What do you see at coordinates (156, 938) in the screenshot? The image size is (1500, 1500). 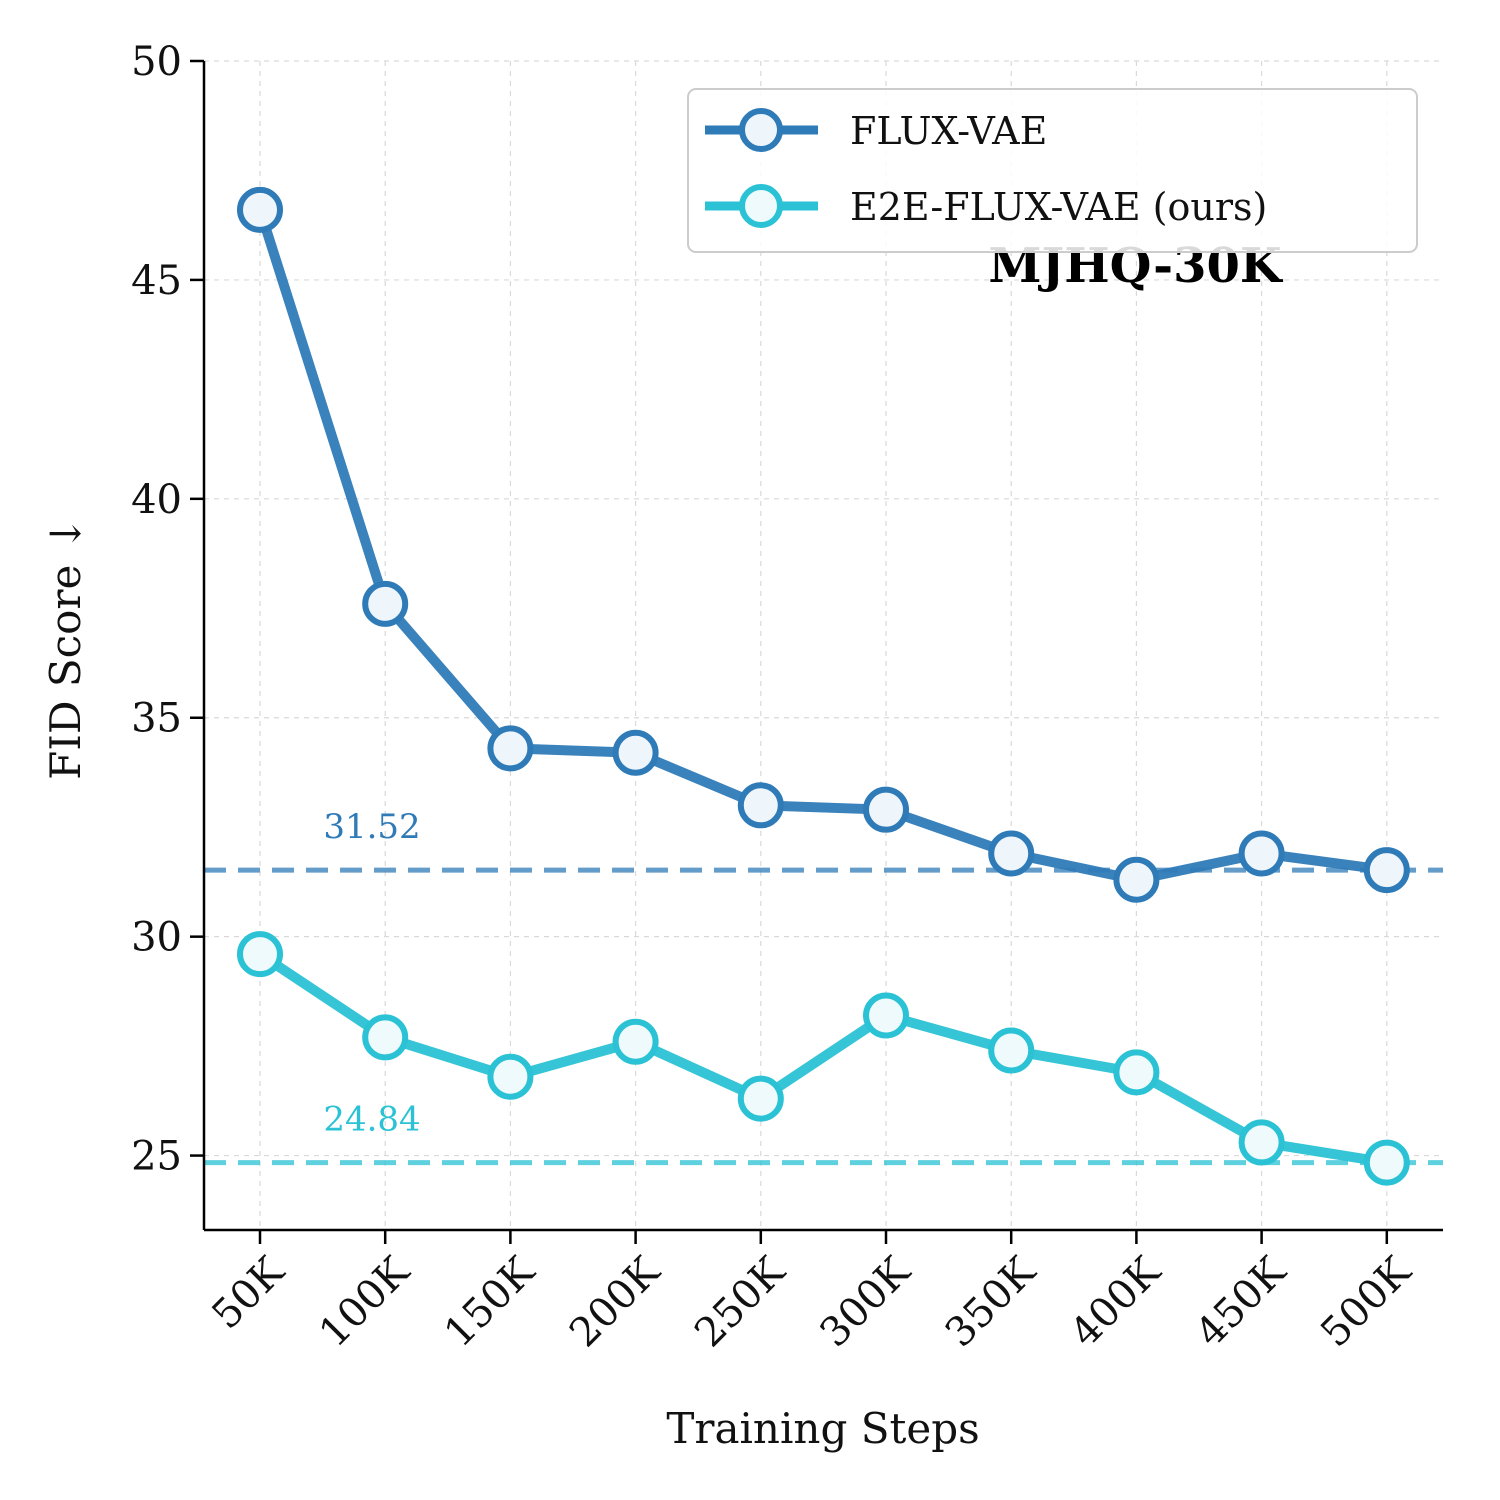 I see `y-tick-label: 30` at bounding box center [156, 938].